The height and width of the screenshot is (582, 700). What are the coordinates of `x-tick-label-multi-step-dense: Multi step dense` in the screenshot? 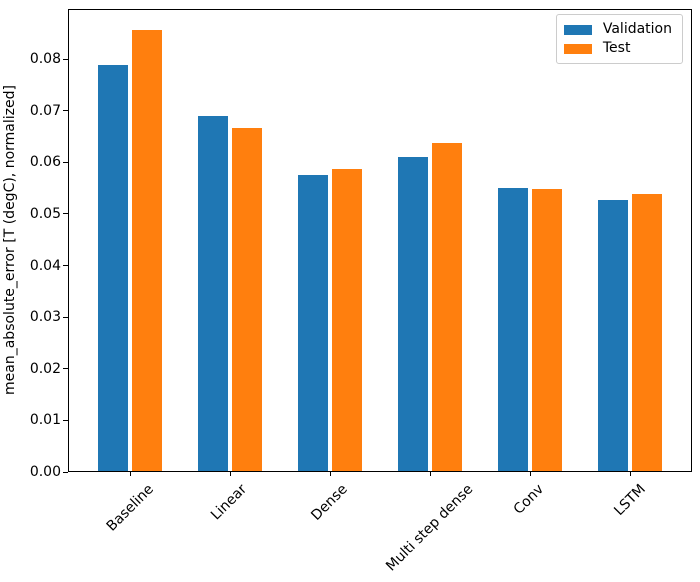 It's located at (429, 528).